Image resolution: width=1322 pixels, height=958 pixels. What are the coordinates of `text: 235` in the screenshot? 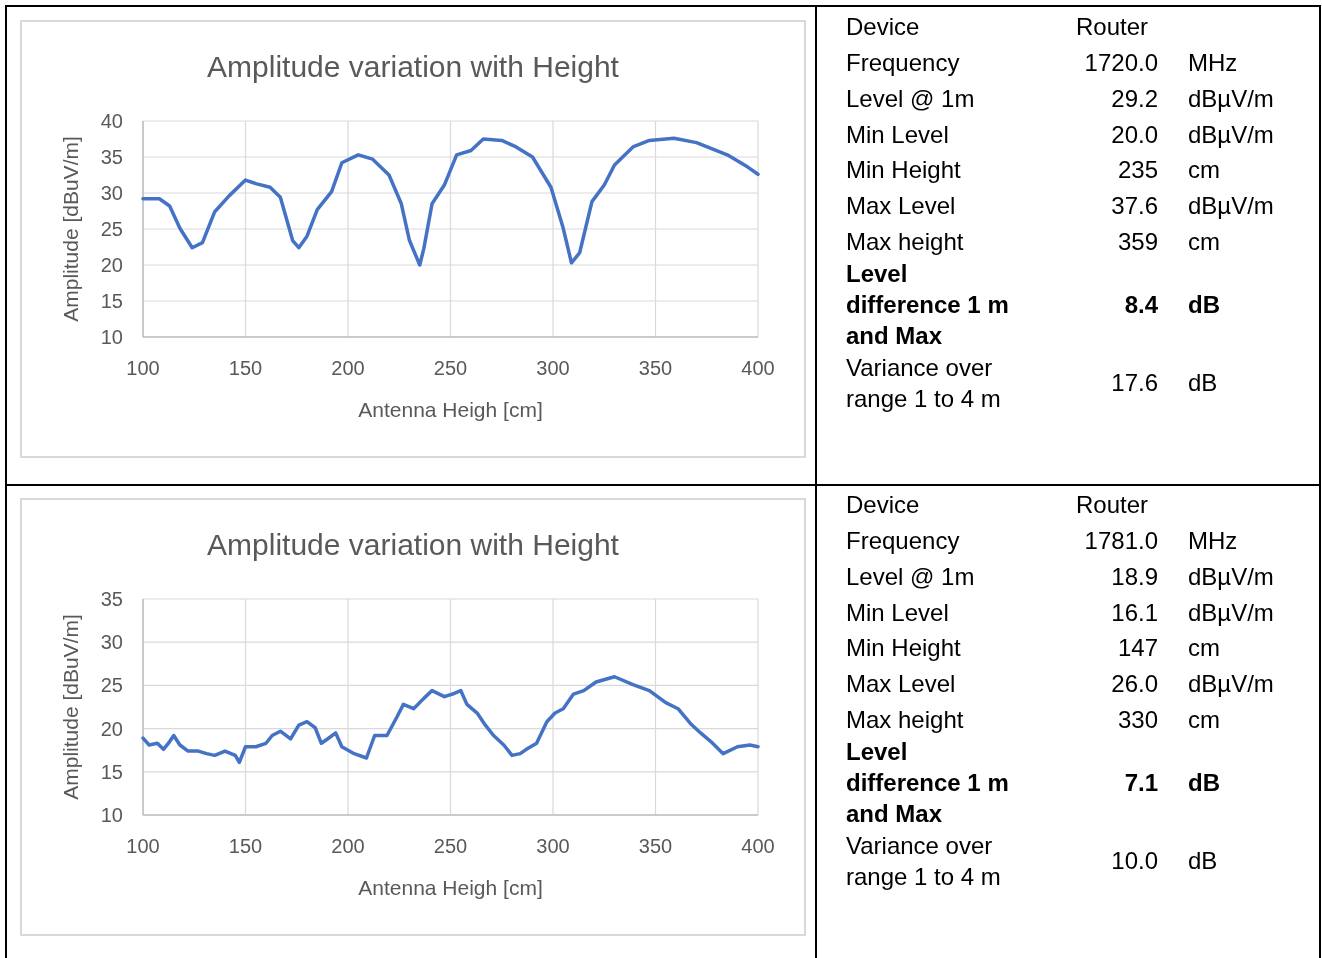 It's located at (1137, 170).